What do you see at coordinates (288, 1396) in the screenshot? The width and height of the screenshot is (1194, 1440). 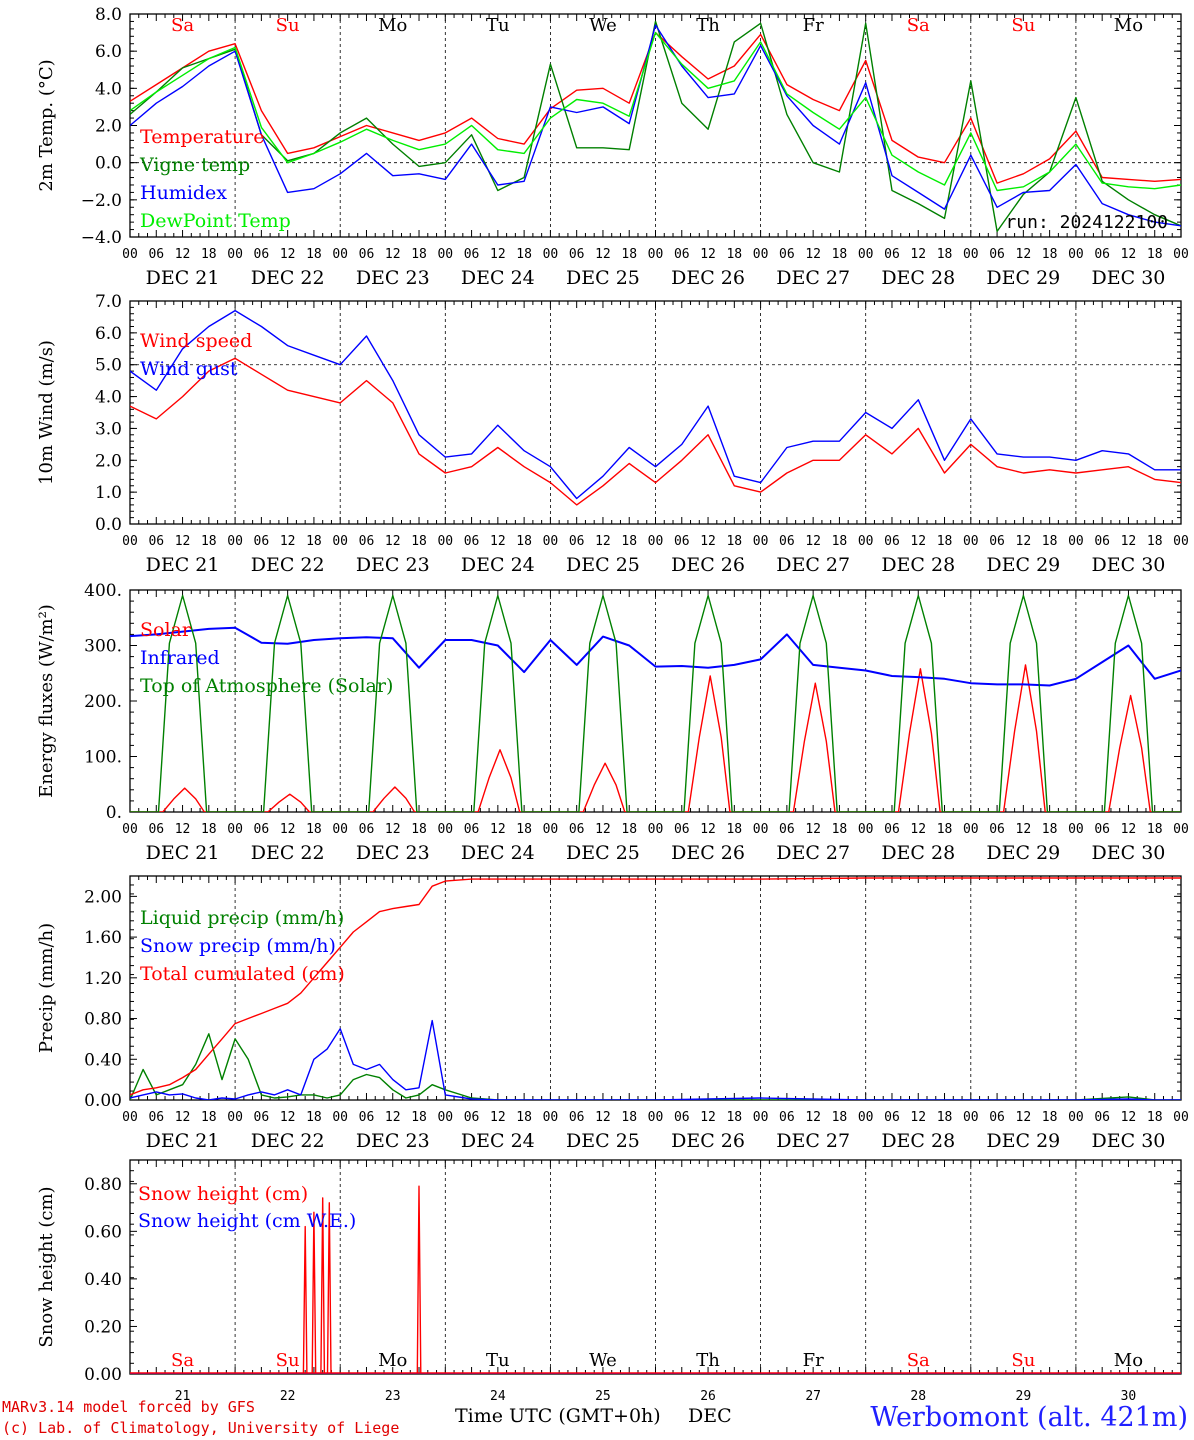 I see `x-day-number: 22` at bounding box center [288, 1396].